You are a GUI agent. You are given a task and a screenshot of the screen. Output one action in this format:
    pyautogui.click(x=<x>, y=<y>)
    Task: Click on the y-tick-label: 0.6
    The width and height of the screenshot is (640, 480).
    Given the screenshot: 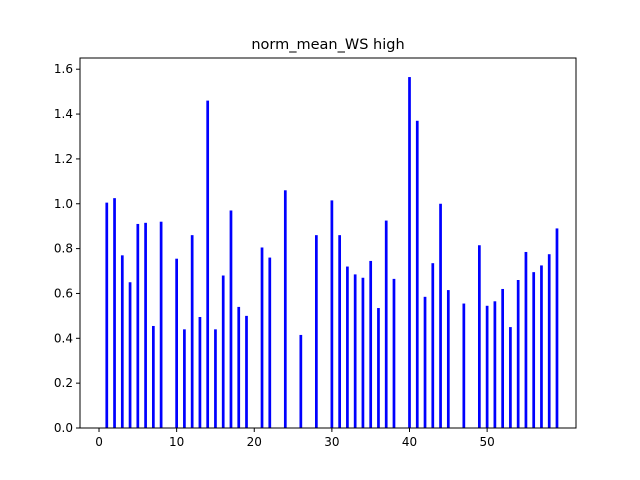 What is the action you would take?
    pyautogui.click(x=63, y=293)
    